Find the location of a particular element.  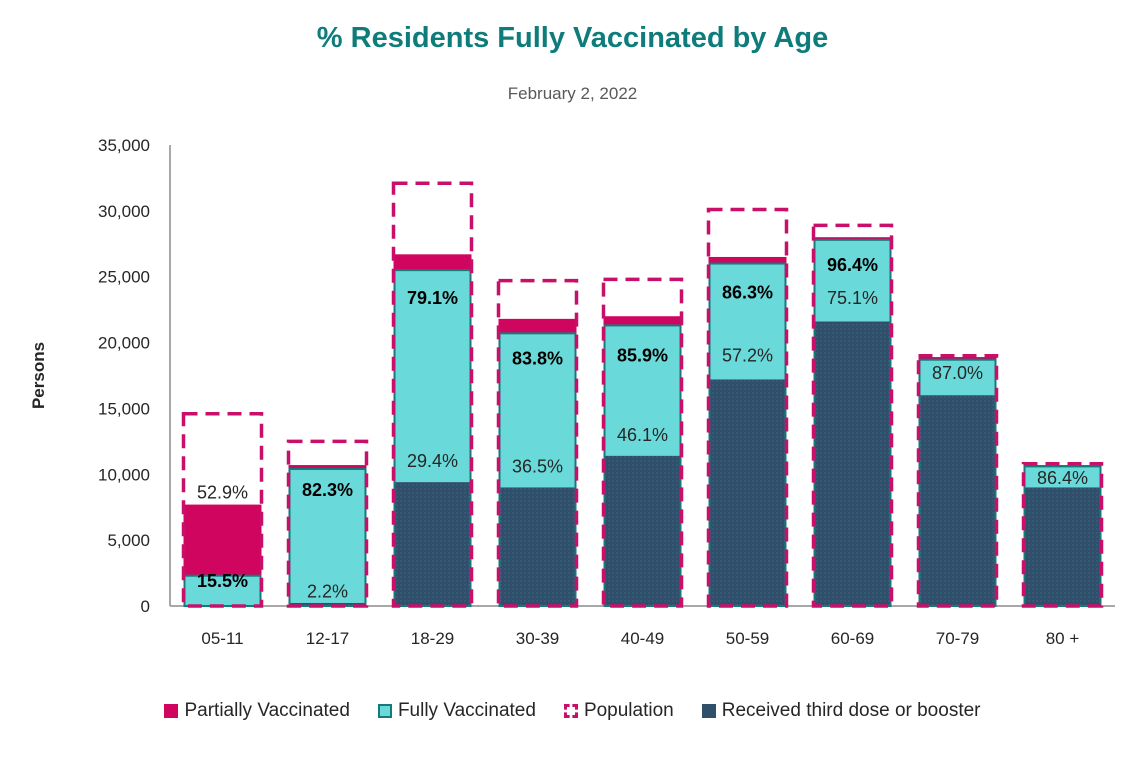

data-label: 57.2% is located at coordinates (747, 356).